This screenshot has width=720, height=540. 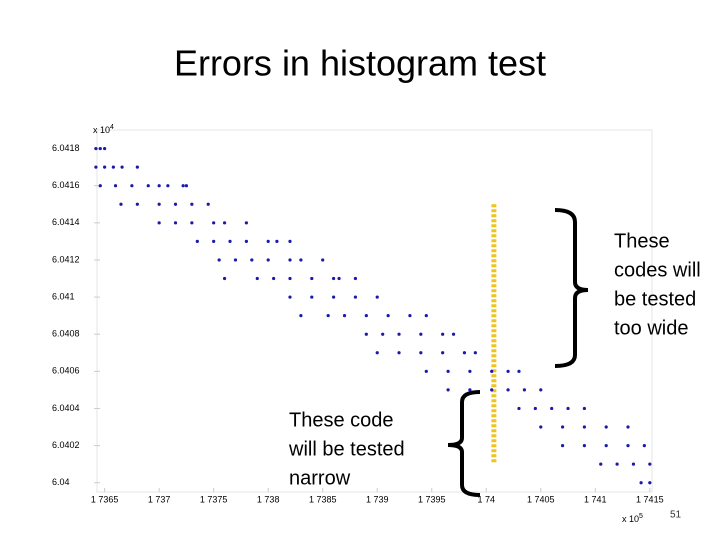 What do you see at coordinates (651, 328) in the screenshot?
I see `annotation: too wide` at bounding box center [651, 328].